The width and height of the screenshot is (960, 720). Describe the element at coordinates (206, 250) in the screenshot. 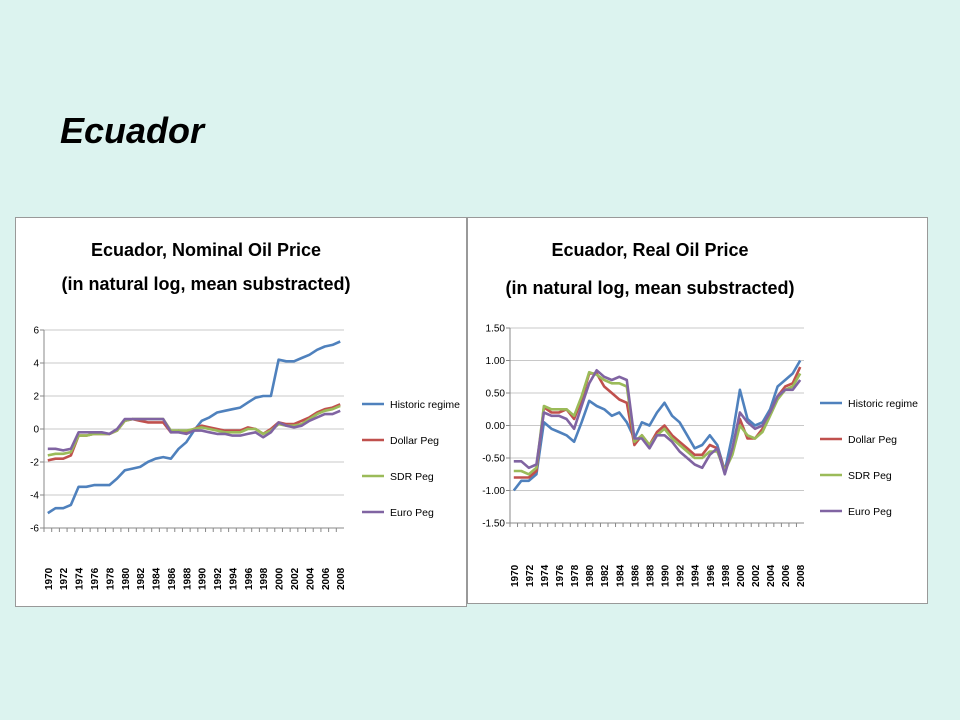

I see `chart-title-line1: Ecuador, Nominal Oil Price` at that location.